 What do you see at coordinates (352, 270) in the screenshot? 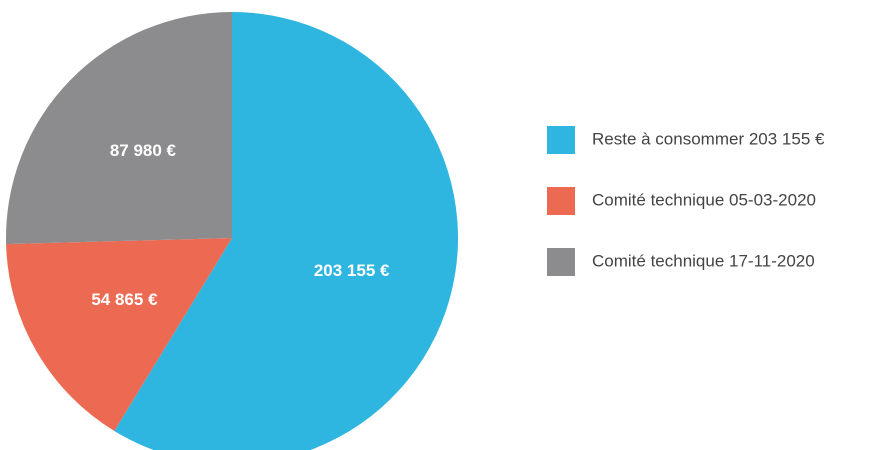
I see `value-label: 203 155 €` at bounding box center [352, 270].